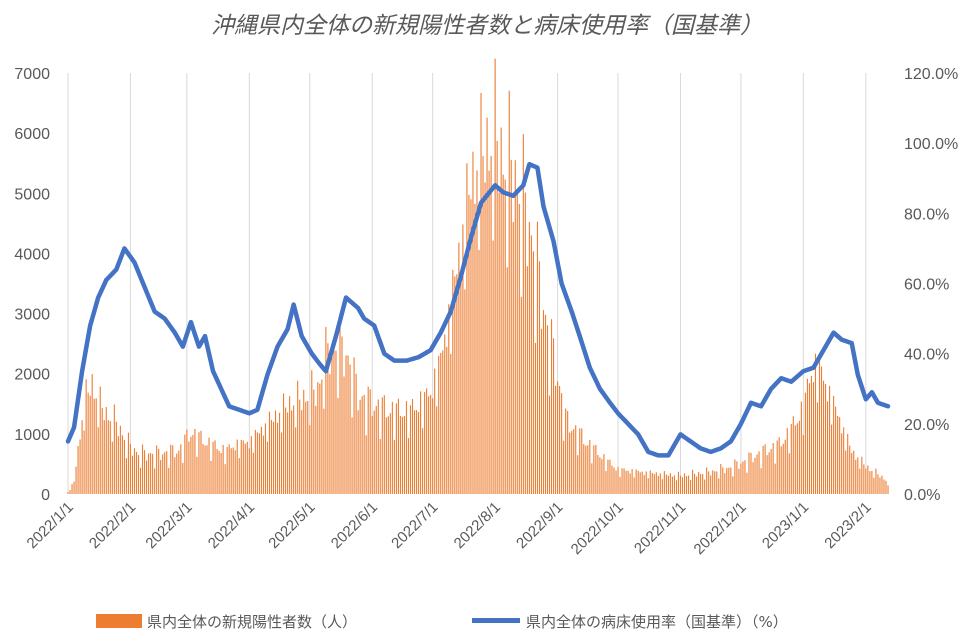  I want to click on y-left-tick-label: 5000, so click(32, 194).